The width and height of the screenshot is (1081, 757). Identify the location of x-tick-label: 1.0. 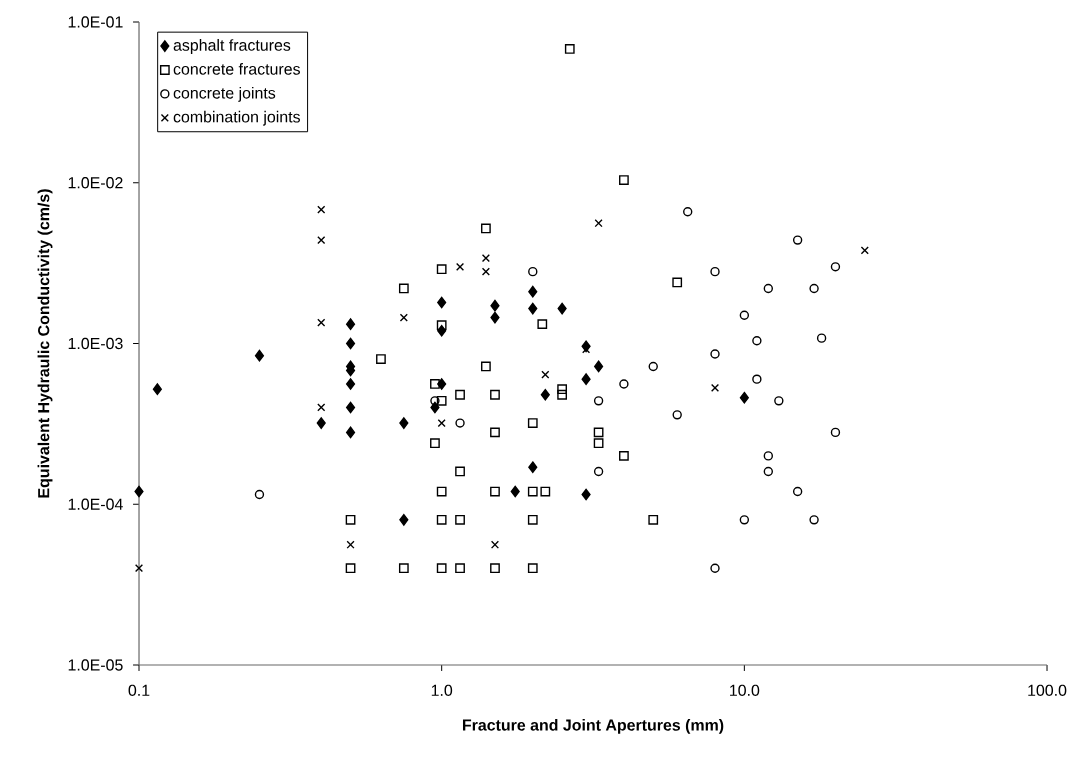
(442, 690).